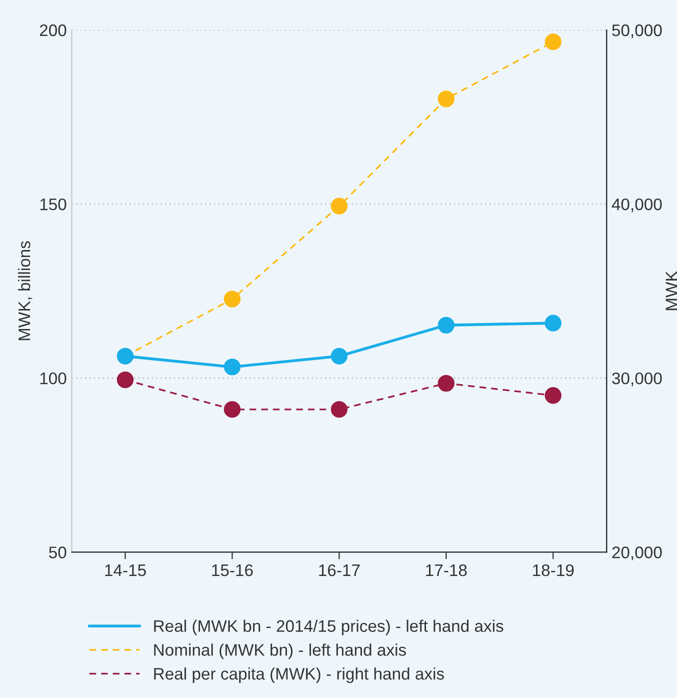 The image size is (677, 698). I want to click on y2-tick-label: 40,000, so click(637, 205).